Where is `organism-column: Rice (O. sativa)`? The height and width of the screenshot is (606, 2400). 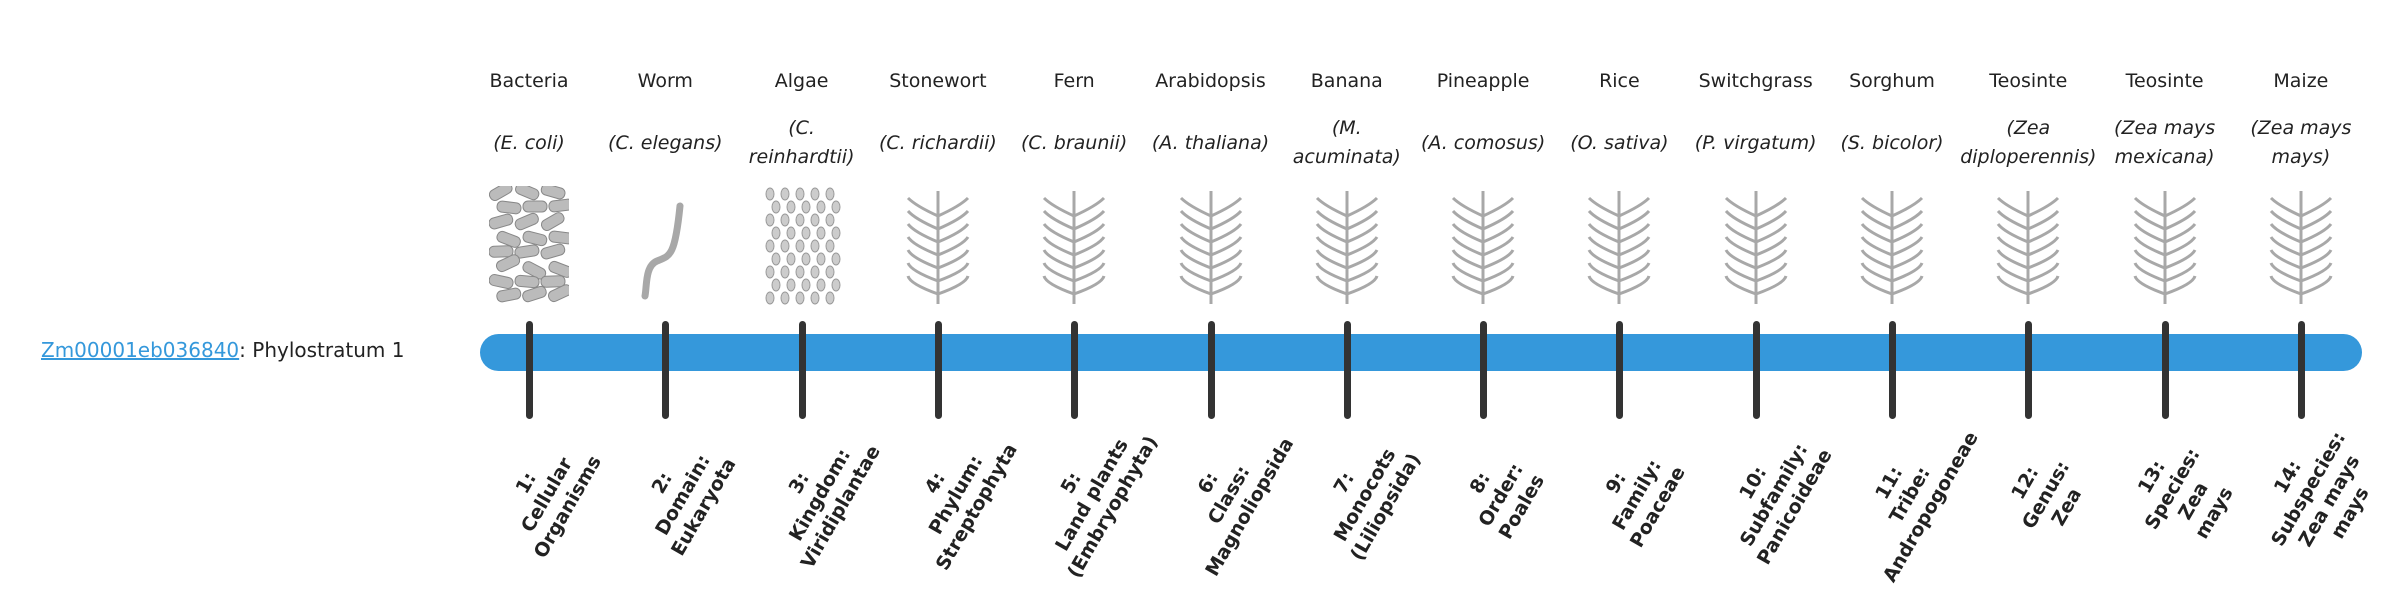
organism-column: Rice (O. sativa) is located at coordinates (1619, 185).